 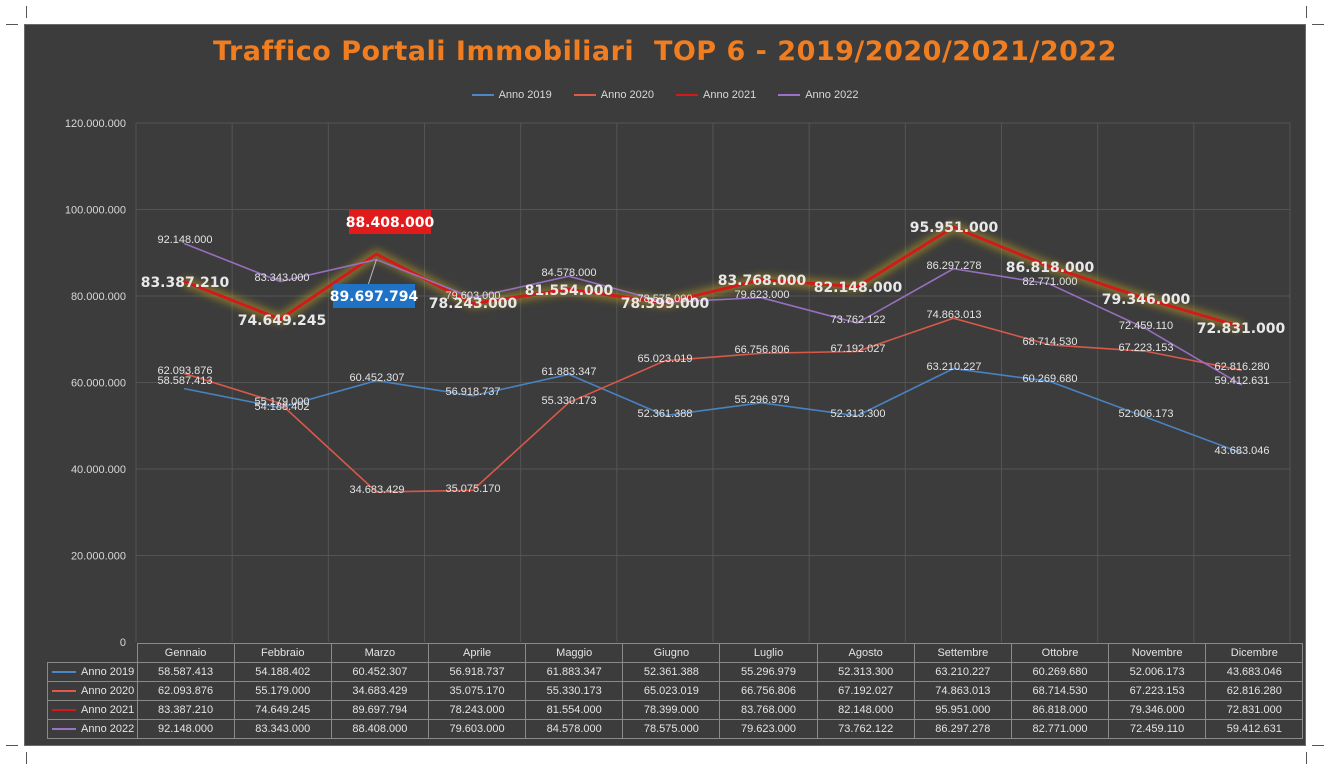 What do you see at coordinates (953, 315) in the screenshot?
I see `data-label: 74.863.013` at bounding box center [953, 315].